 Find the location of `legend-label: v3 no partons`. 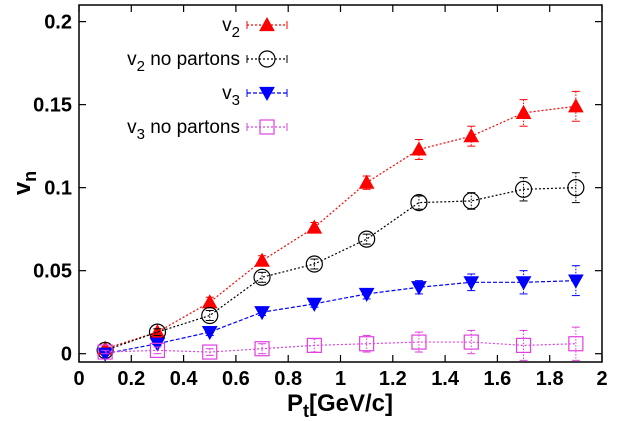

legend-label: v3 no partons is located at coordinates (183, 130).